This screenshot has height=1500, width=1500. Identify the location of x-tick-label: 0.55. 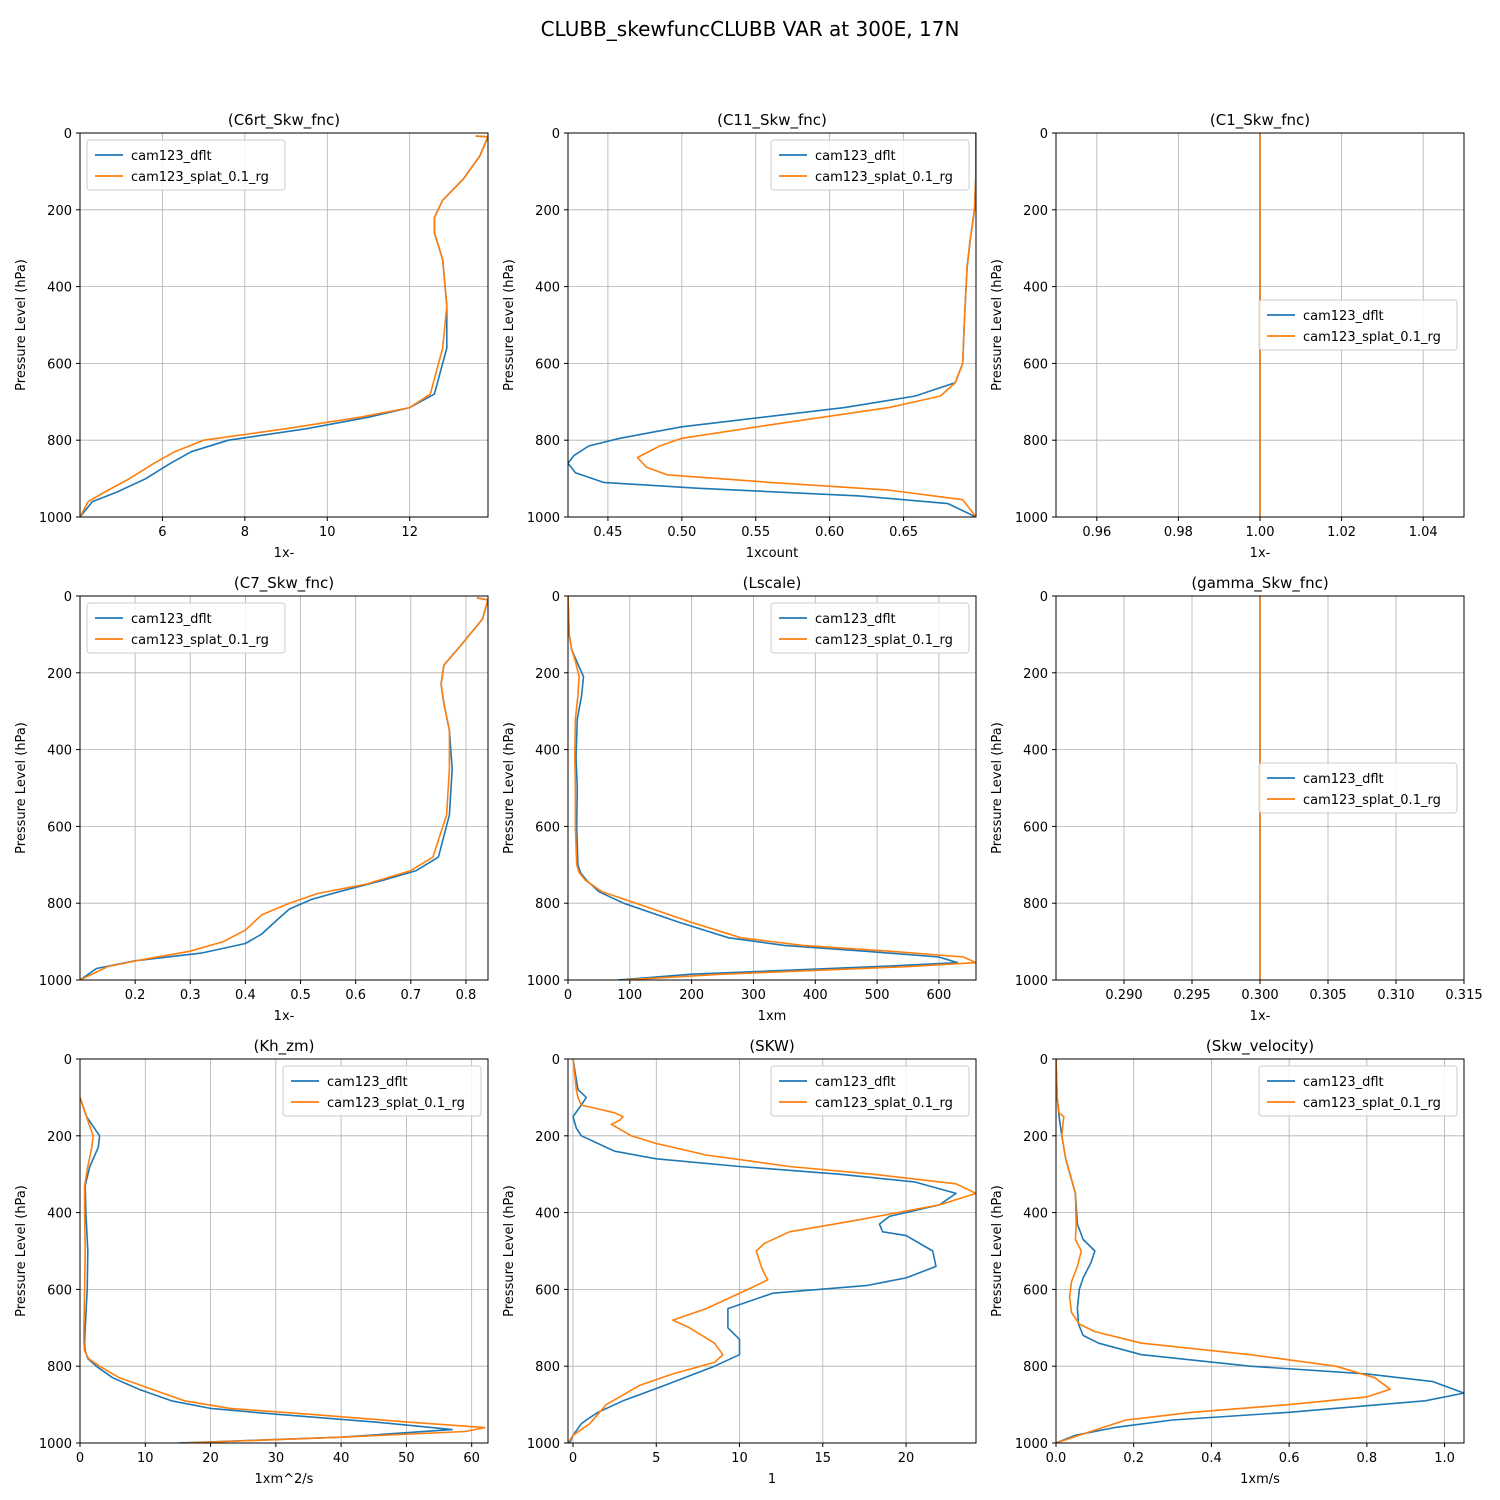
(755, 532).